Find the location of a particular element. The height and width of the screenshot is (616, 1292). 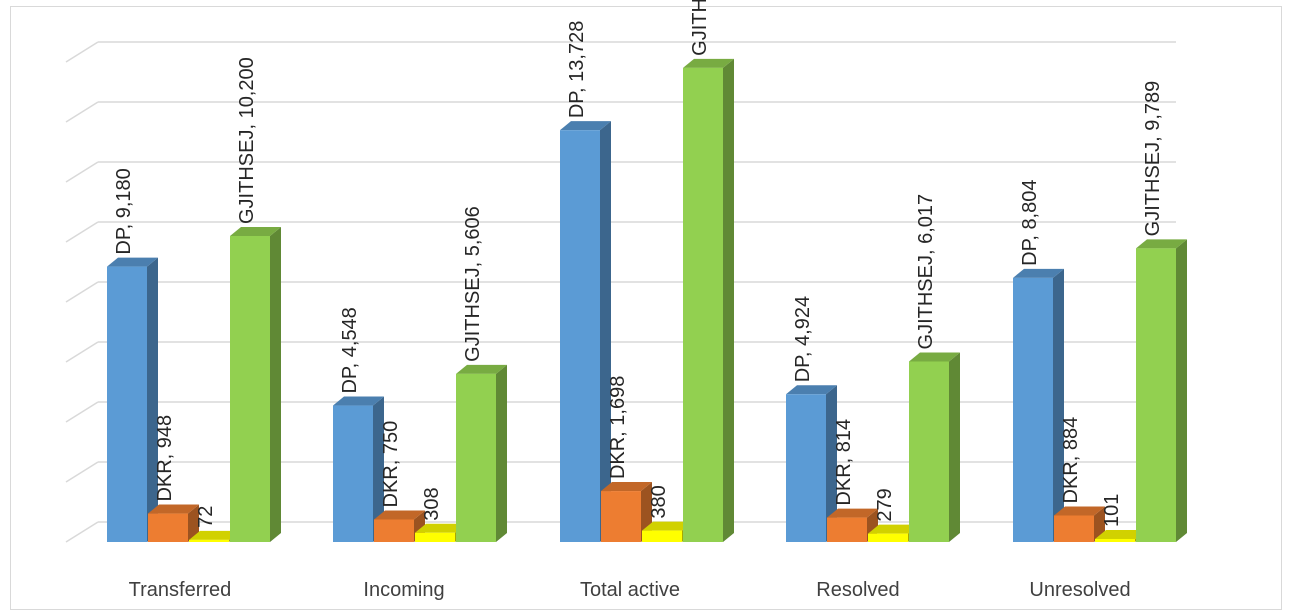

category-label: Transferred is located at coordinates (180, 590).